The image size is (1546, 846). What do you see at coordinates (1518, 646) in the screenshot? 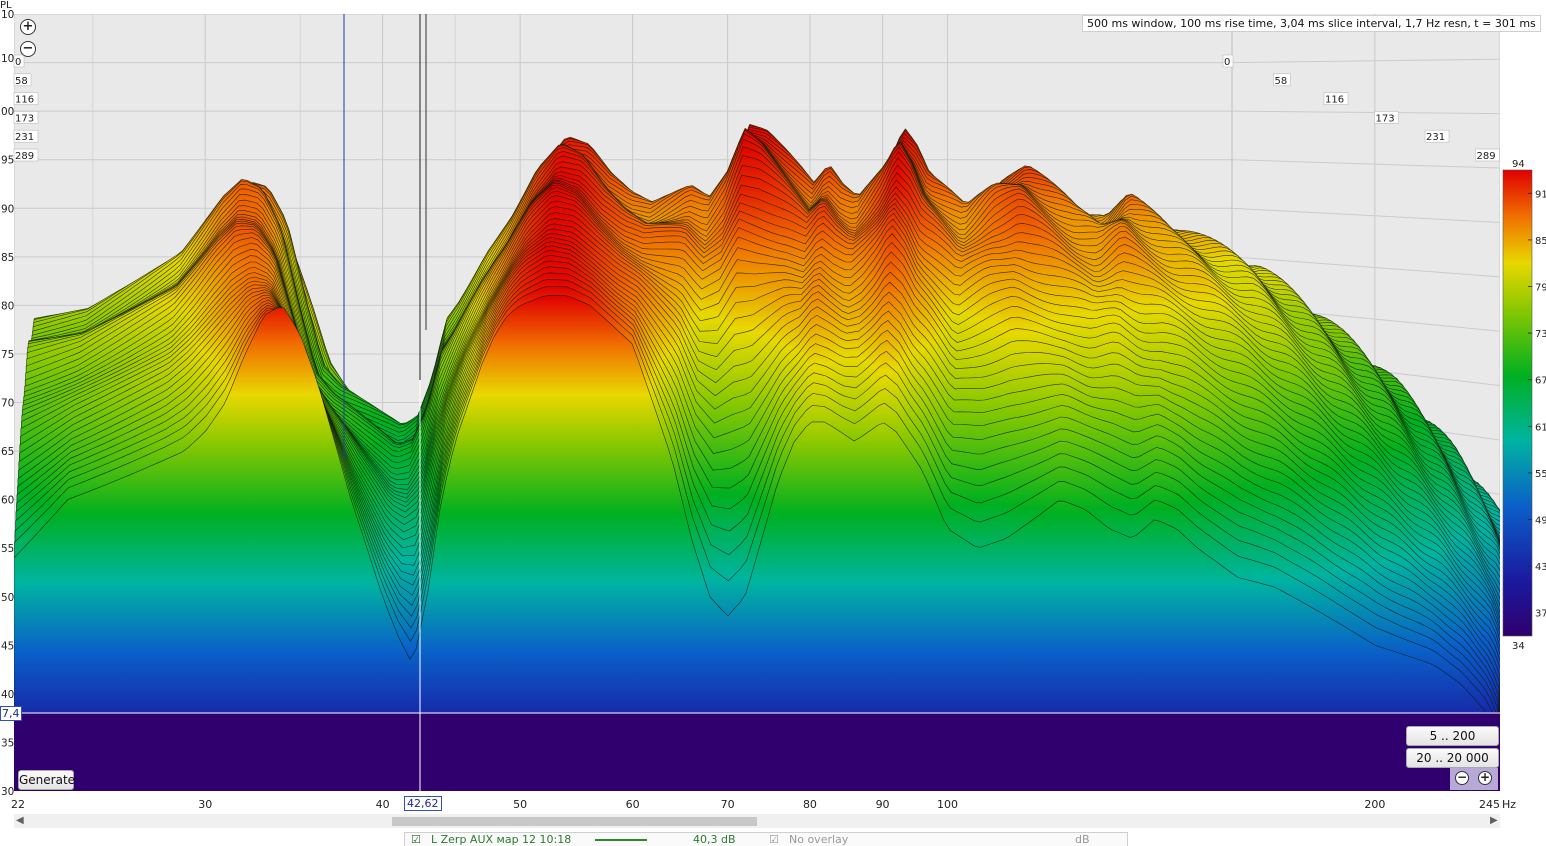
I see `colorbar-min-label: 34` at bounding box center [1518, 646].